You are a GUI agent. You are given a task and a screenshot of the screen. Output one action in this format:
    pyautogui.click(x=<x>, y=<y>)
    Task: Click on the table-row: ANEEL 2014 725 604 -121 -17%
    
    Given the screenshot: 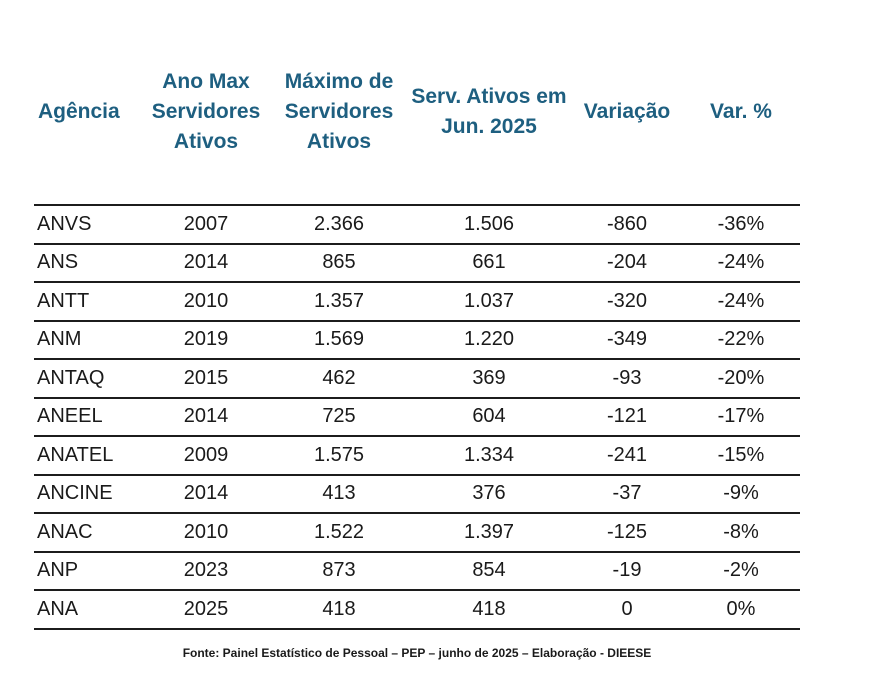 What is the action you would take?
    pyautogui.click(x=417, y=416)
    